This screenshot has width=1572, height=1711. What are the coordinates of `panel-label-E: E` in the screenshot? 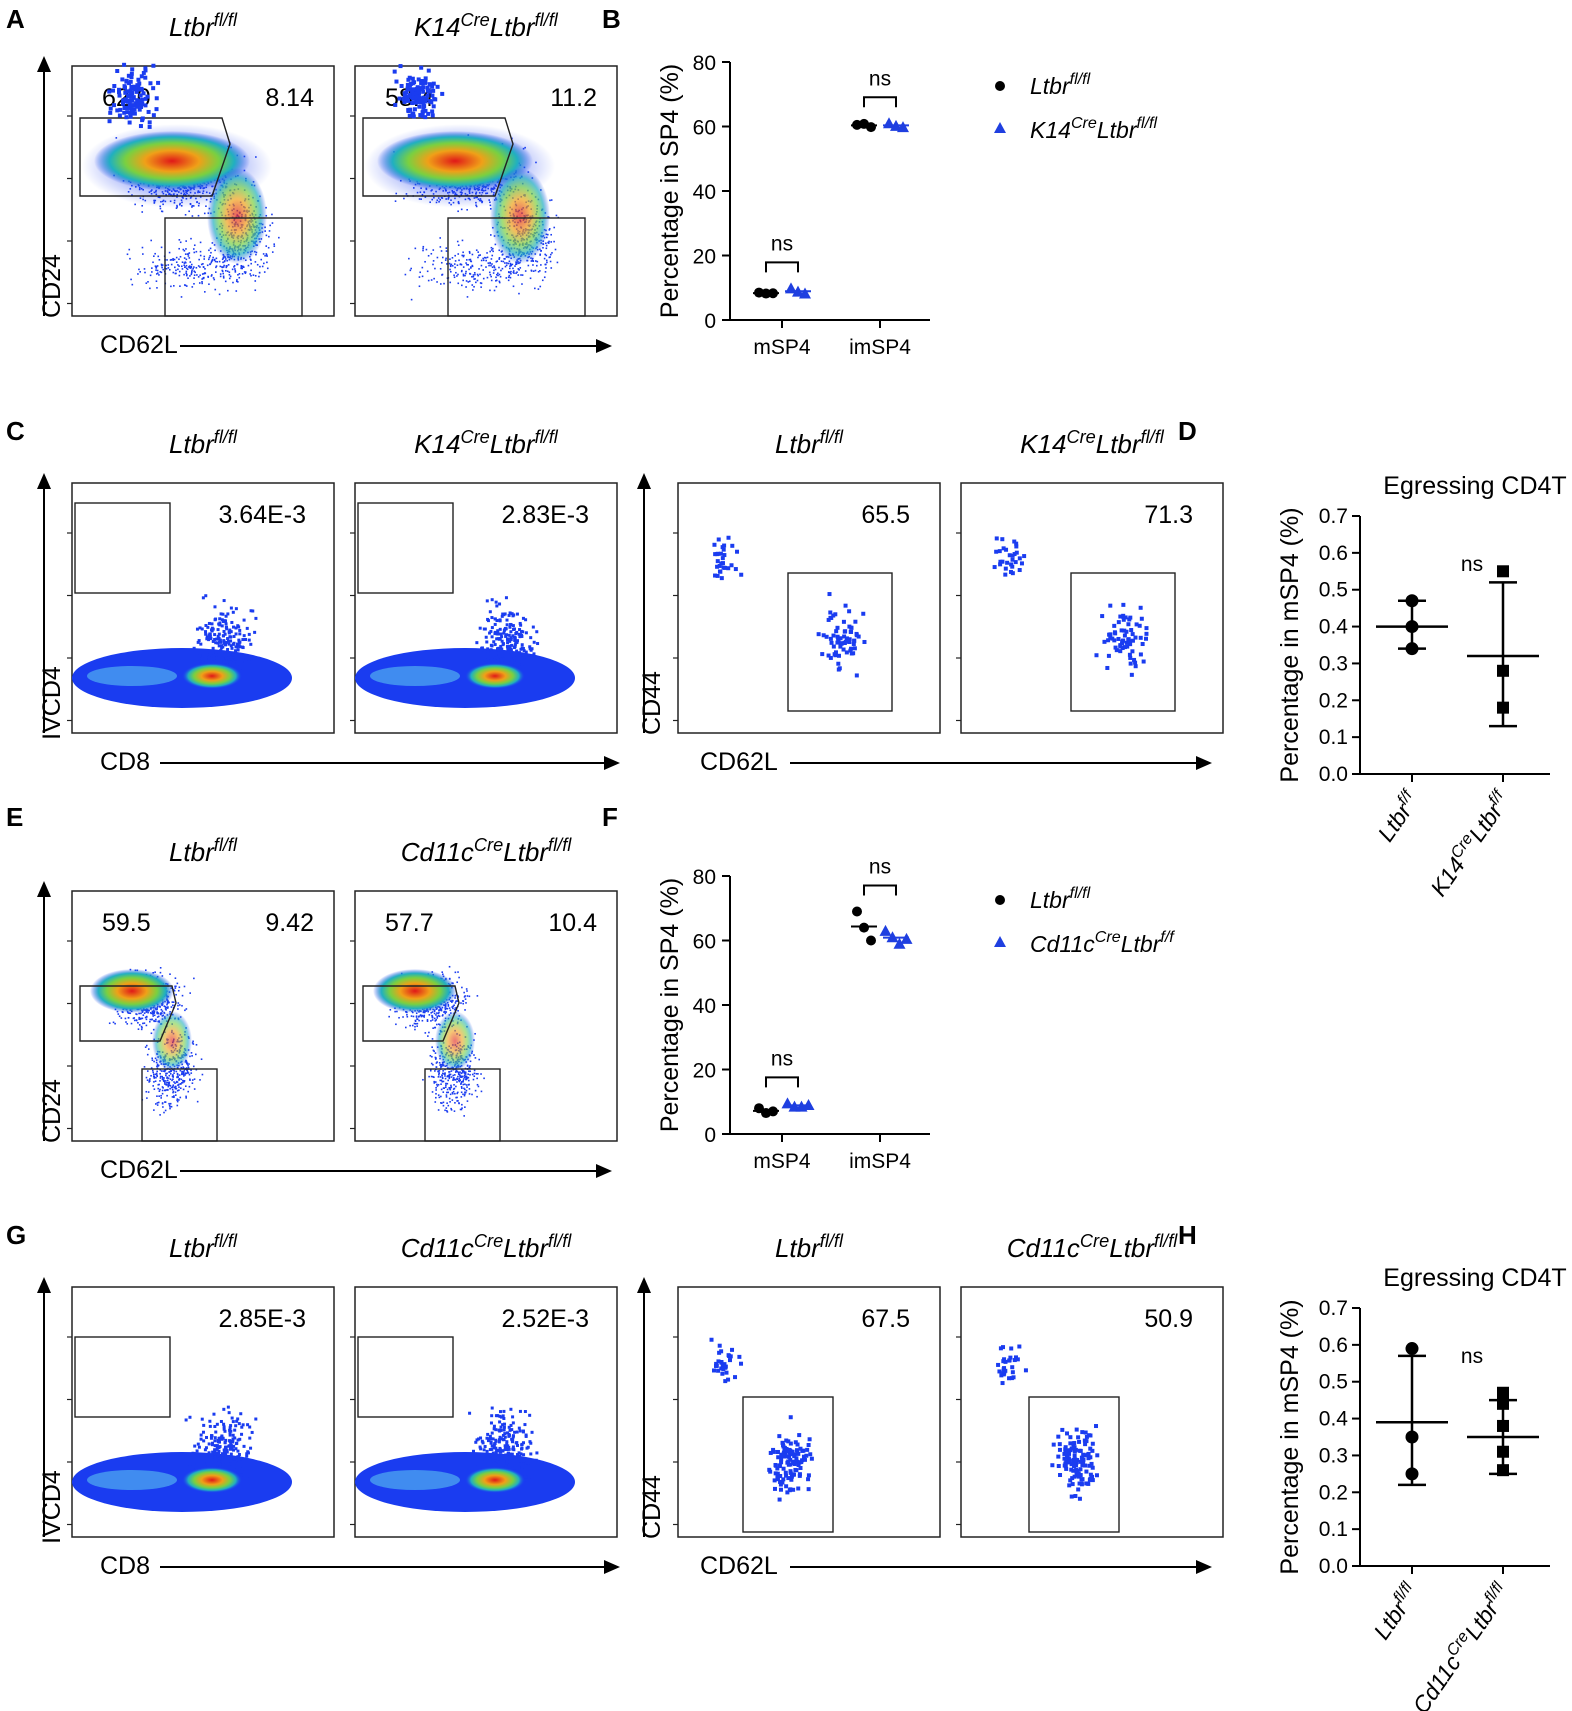 It's located at (14, 817).